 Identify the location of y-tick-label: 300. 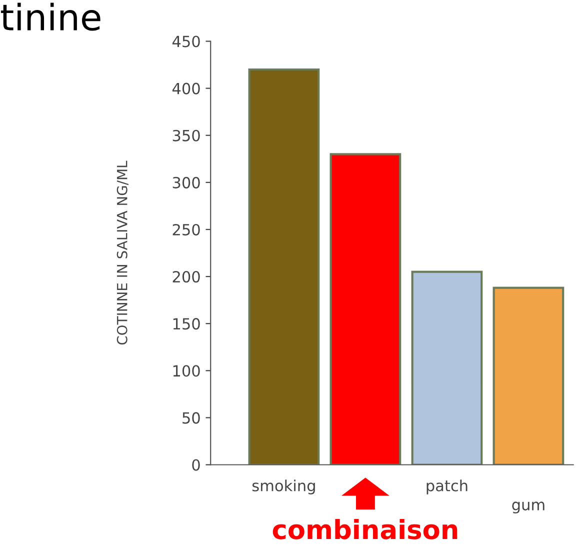
(186, 182).